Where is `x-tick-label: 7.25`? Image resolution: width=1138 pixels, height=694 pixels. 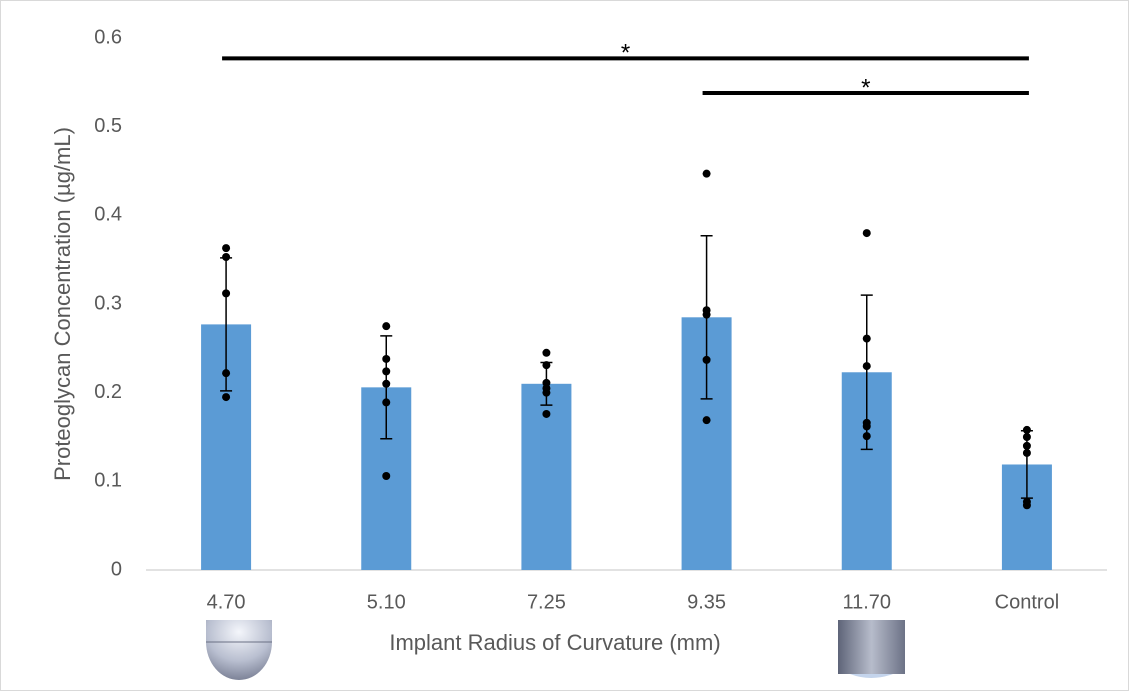
x-tick-label: 7.25 is located at coordinates (546, 602).